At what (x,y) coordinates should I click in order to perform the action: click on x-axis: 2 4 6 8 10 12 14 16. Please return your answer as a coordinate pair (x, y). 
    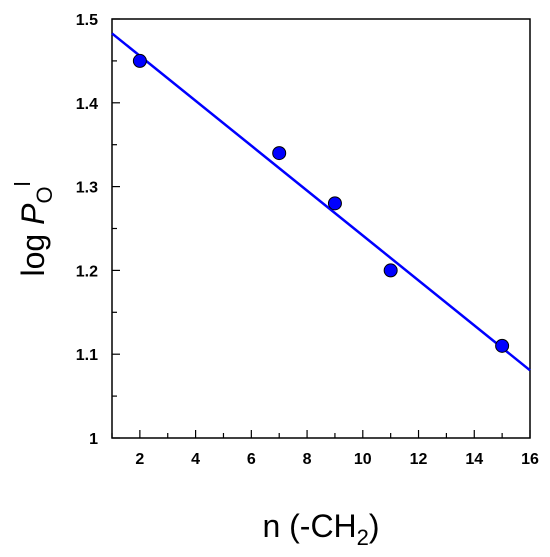
    Looking at the image, I should click on (325, 449).